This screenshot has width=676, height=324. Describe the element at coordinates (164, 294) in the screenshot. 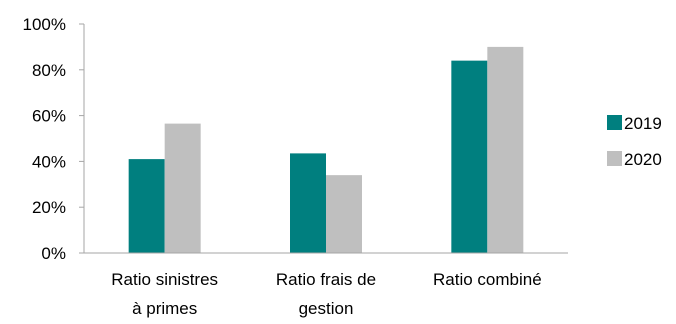

I see `x-category-label: Ratio sinistres à primes` at that location.